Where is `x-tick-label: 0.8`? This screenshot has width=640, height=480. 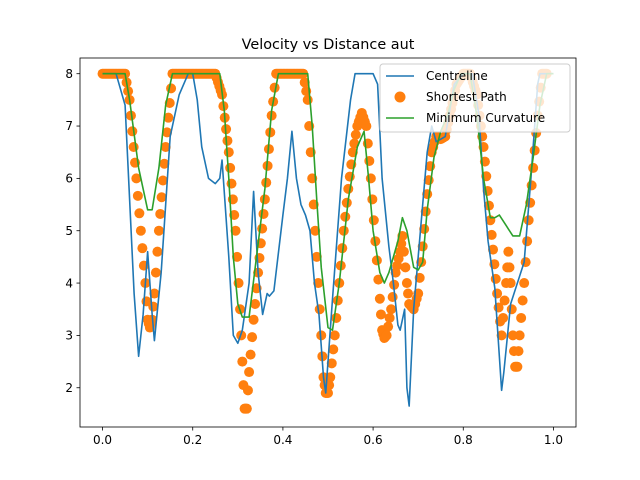
x-tick-label: 0.8 is located at coordinates (463, 440).